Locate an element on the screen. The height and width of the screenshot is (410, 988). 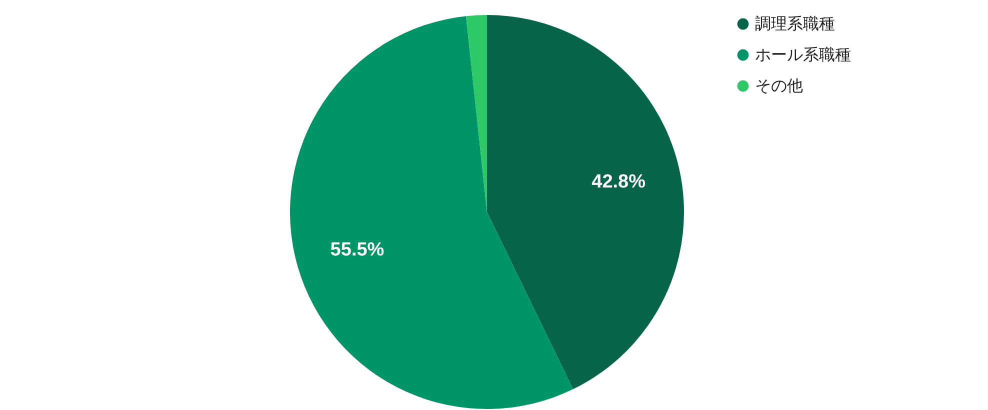
pie-slice is located at coordinates (476, 113).